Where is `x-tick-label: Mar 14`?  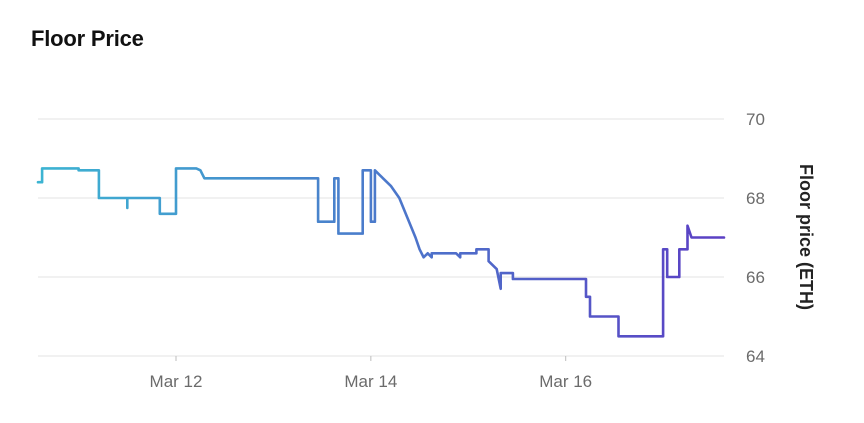 x-tick-label: Mar 14 is located at coordinates (370, 381).